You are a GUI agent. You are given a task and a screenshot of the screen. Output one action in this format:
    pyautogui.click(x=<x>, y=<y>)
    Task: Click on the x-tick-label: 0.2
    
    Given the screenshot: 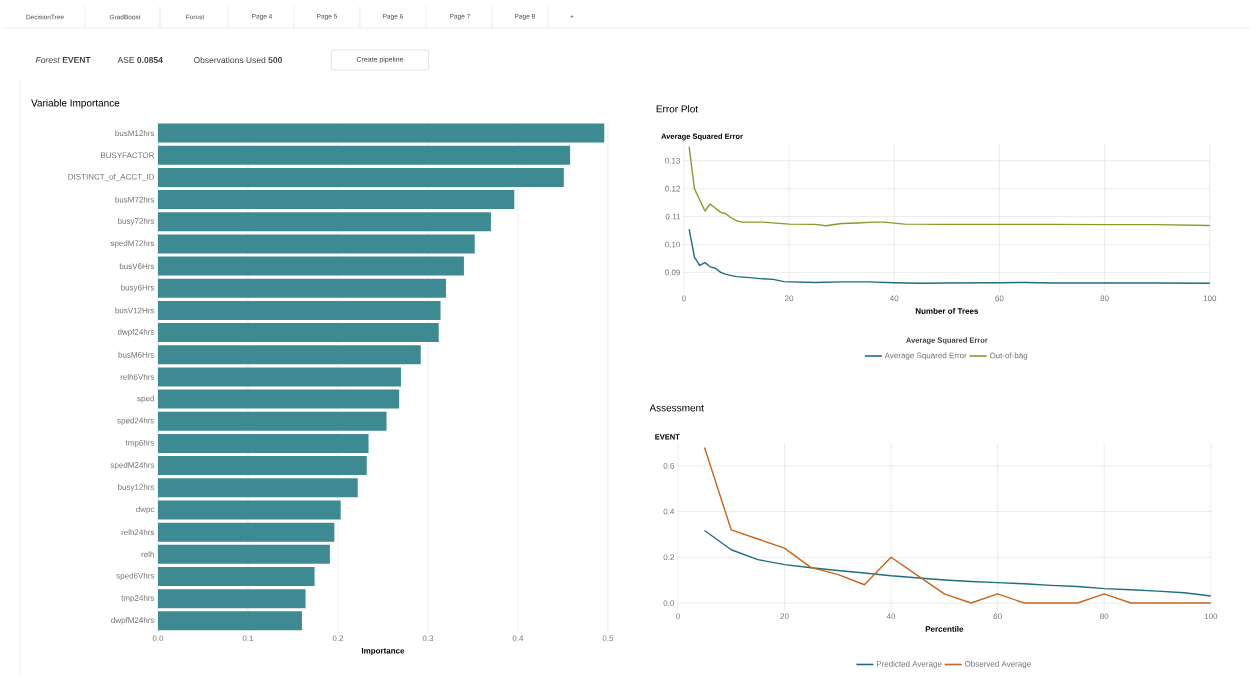 What is the action you would take?
    pyautogui.click(x=338, y=638)
    